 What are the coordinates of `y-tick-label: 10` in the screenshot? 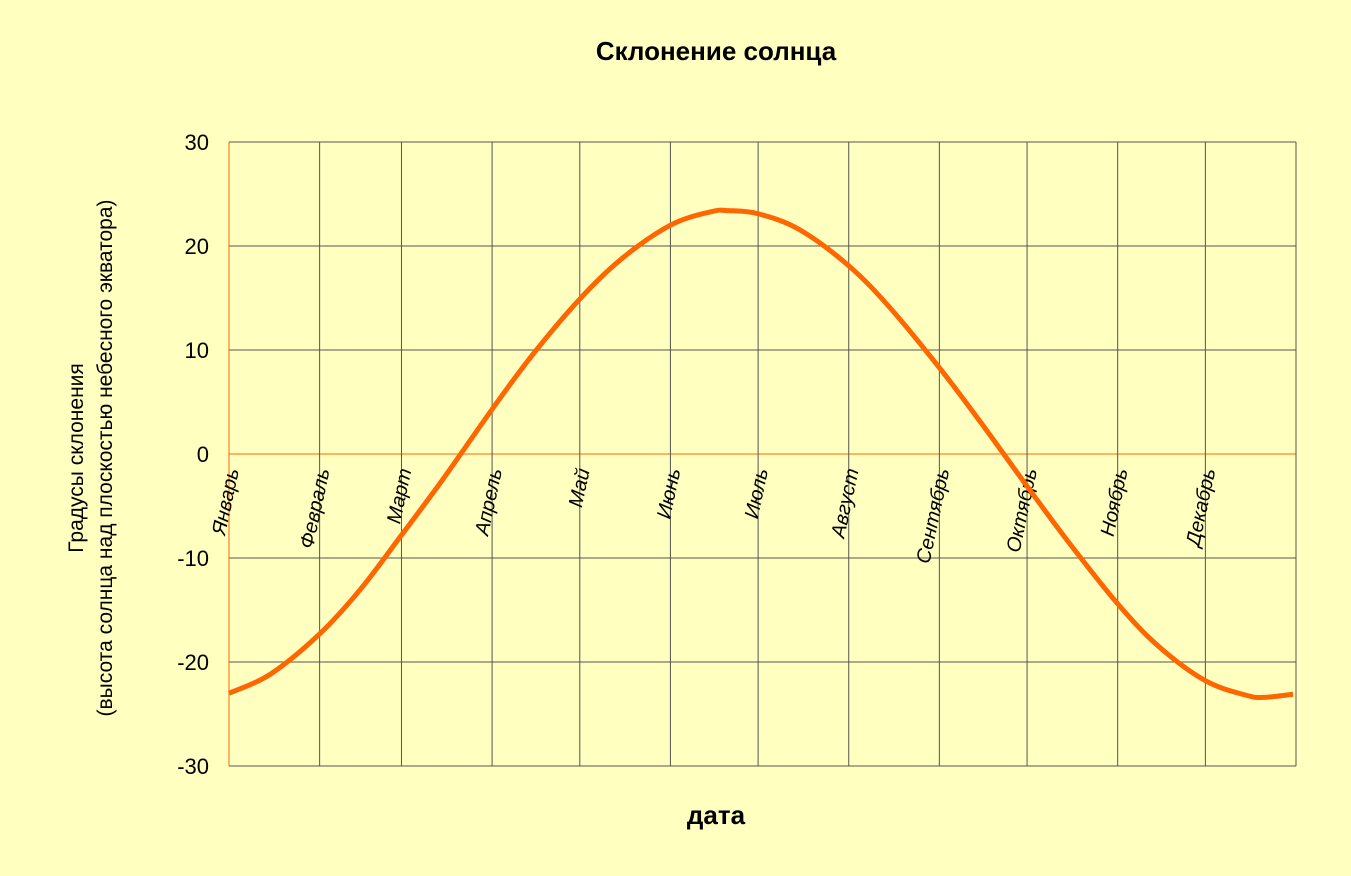 It's located at (197, 350).